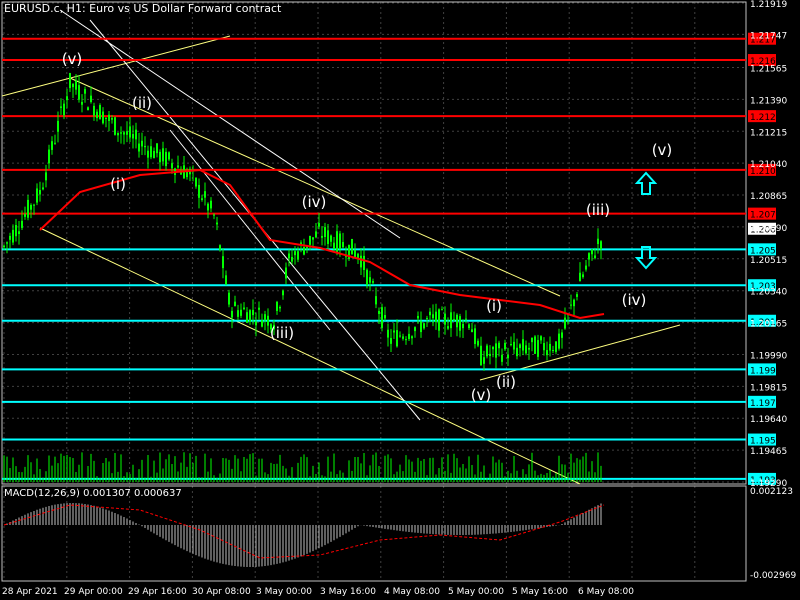 This screenshot has height=600, width=800. I want to click on time-axis-label: 3 May 00:00, so click(284, 592).